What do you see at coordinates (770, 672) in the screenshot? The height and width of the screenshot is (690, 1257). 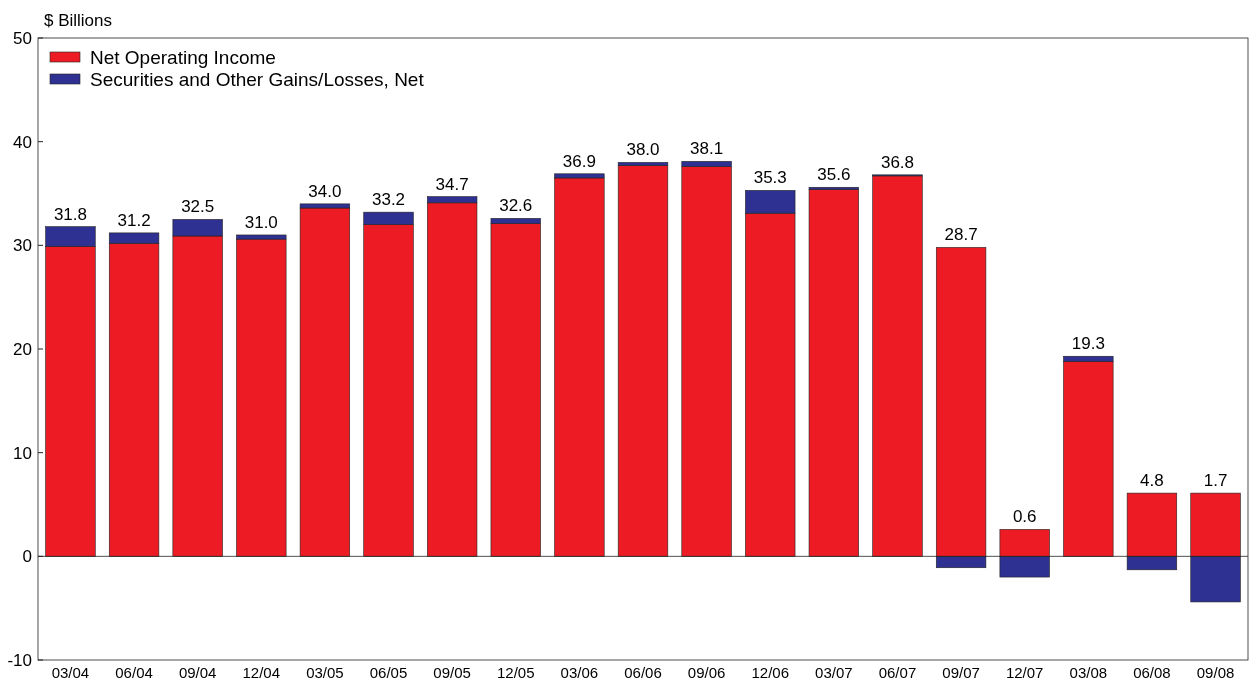 I see `x-tick-label: 12/06` at bounding box center [770, 672].